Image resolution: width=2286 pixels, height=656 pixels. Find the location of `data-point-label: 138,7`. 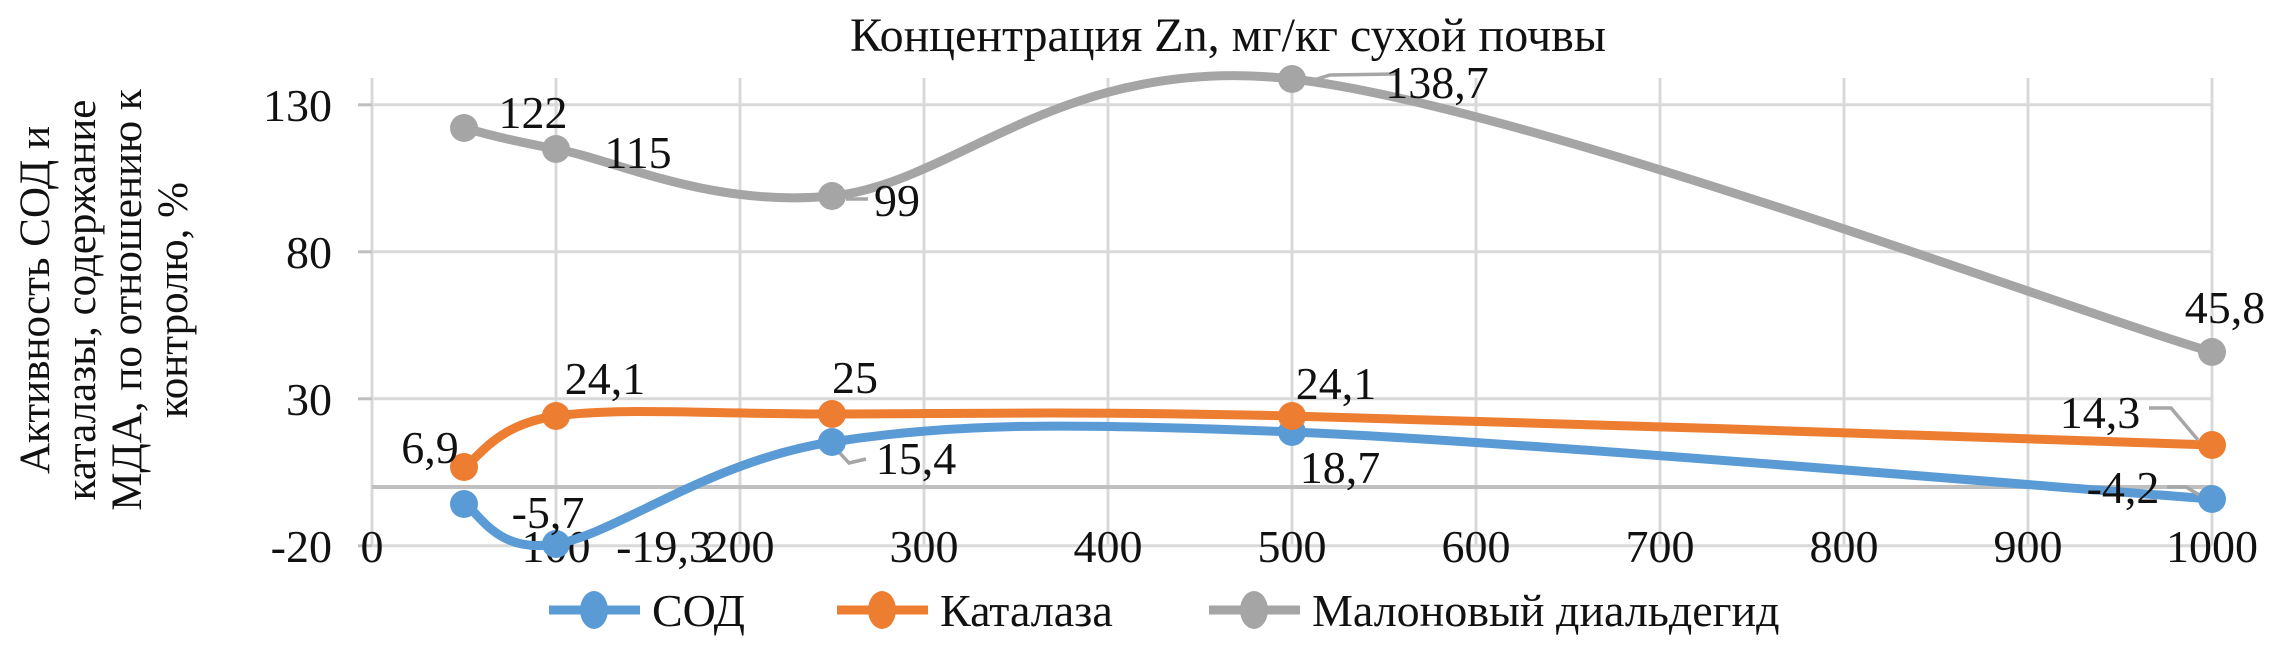

data-point-label: 138,7 is located at coordinates (1437, 82).